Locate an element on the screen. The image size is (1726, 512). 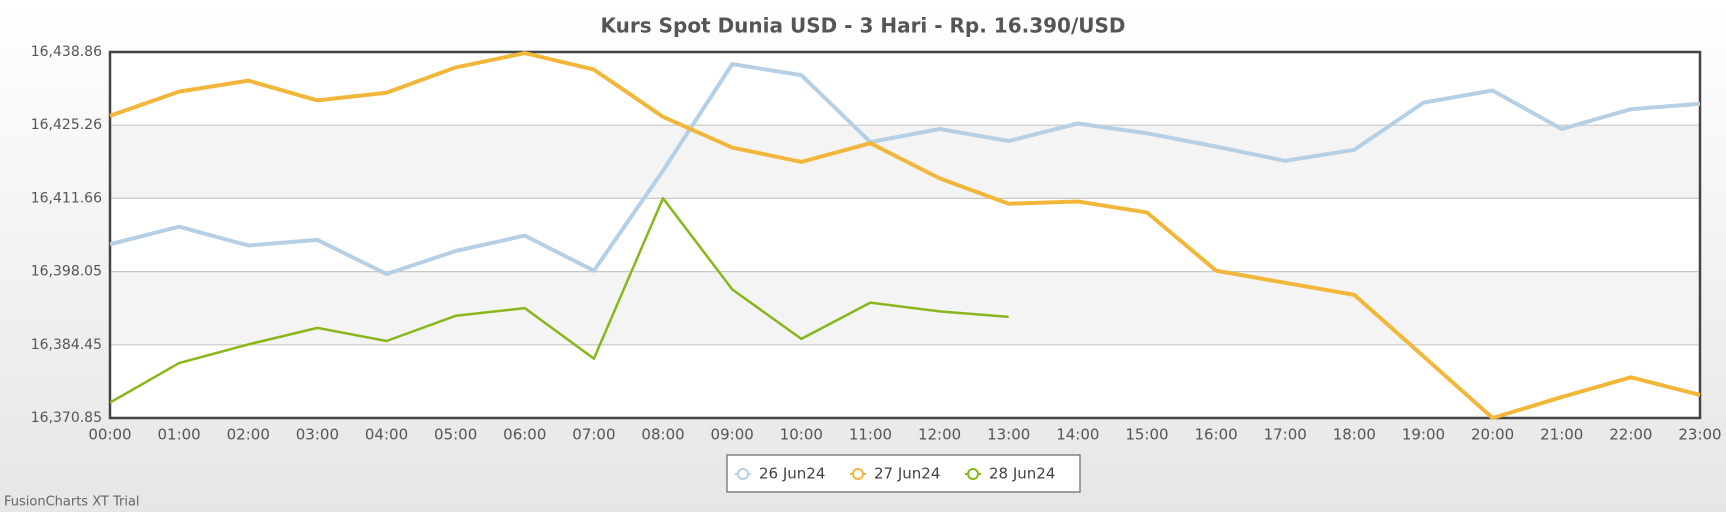
x-tick-label: 19:00 is located at coordinates (1423, 435).